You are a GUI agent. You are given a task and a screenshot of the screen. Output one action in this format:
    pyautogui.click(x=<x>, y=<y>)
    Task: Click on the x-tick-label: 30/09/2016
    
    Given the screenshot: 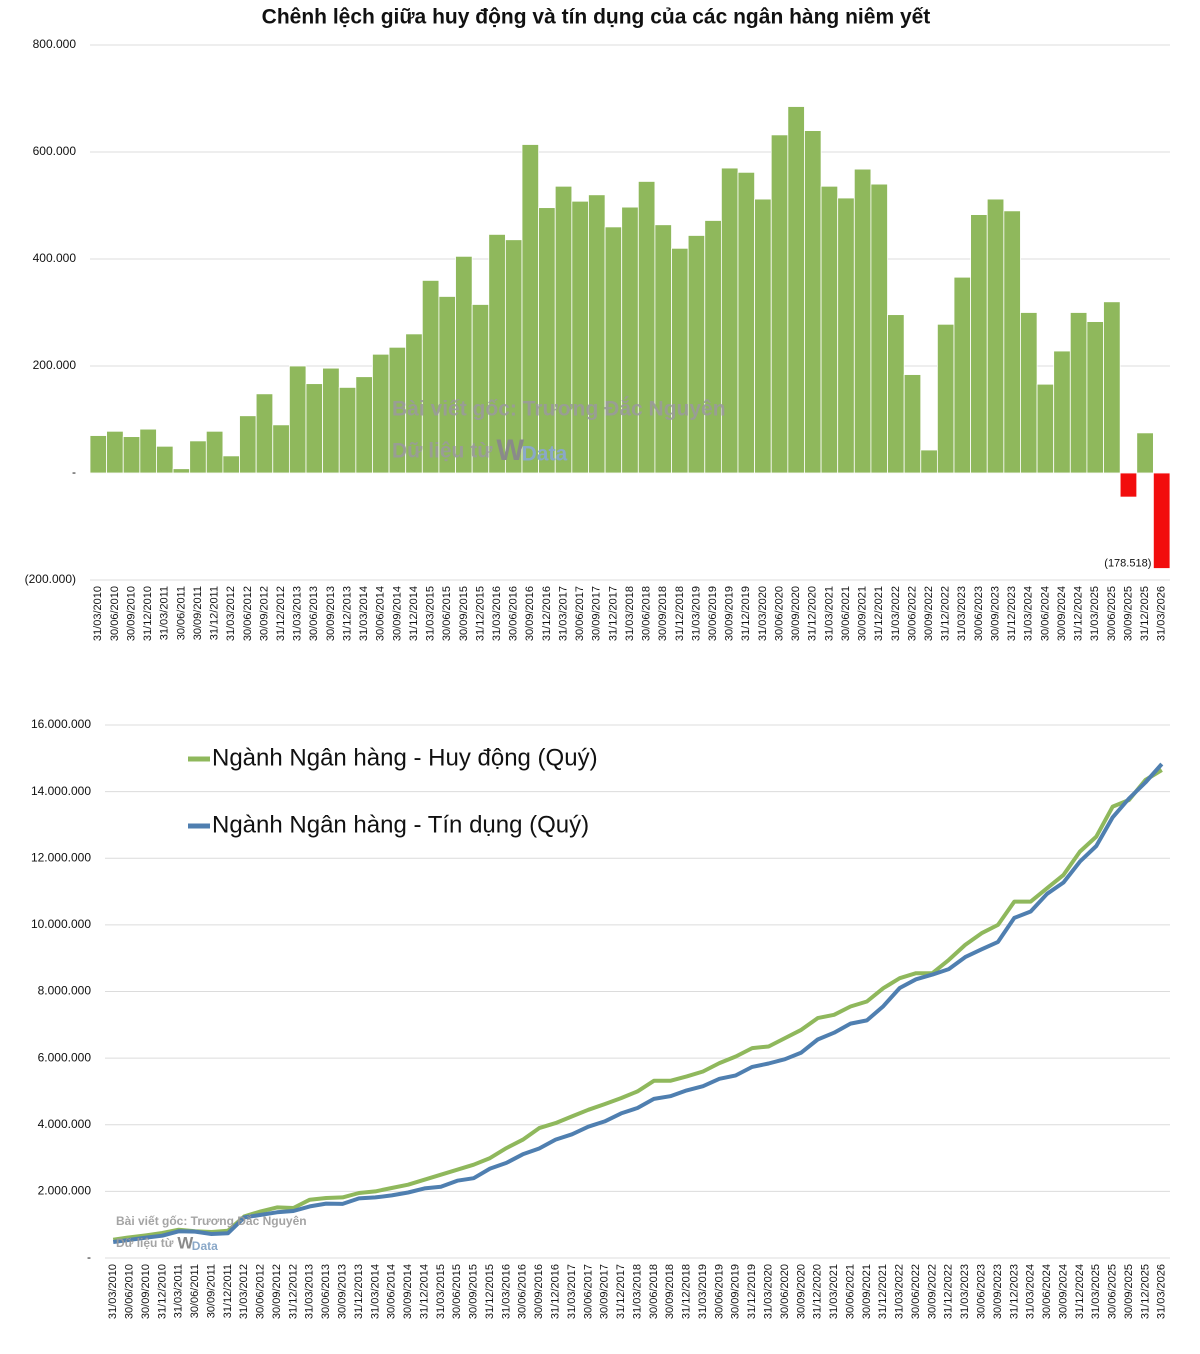 What is the action you would take?
    pyautogui.click(x=530, y=613)
    